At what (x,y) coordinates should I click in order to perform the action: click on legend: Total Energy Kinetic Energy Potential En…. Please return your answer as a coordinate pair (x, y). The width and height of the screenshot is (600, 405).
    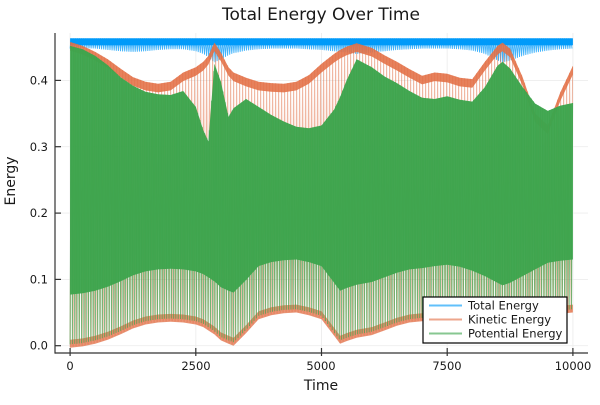
    Looking at the image, I should click on (495, 320).